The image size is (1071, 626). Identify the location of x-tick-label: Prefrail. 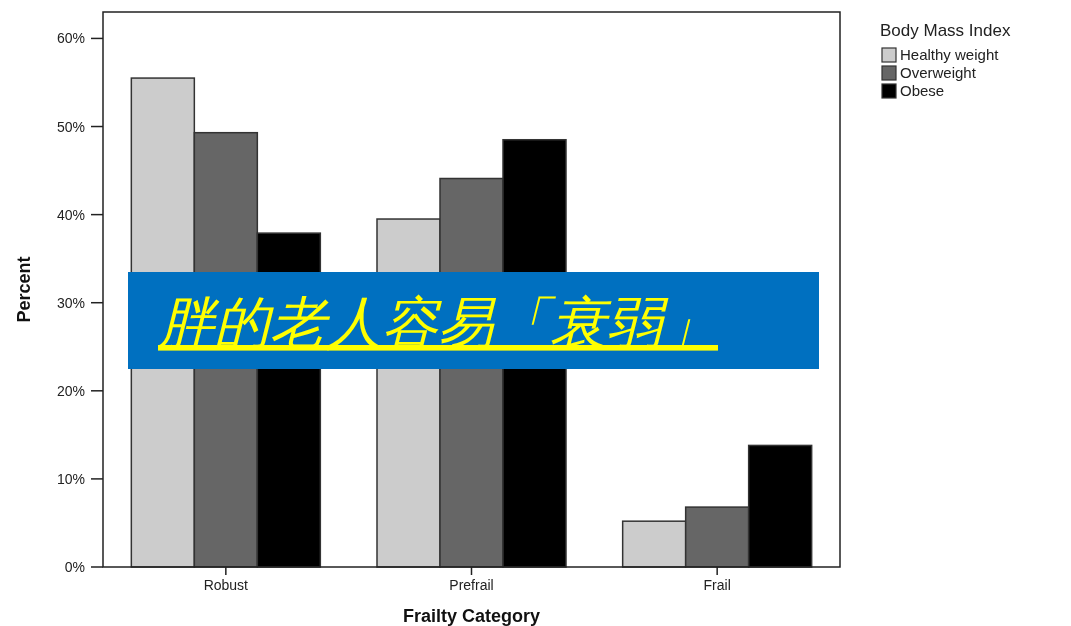
(471, 585).